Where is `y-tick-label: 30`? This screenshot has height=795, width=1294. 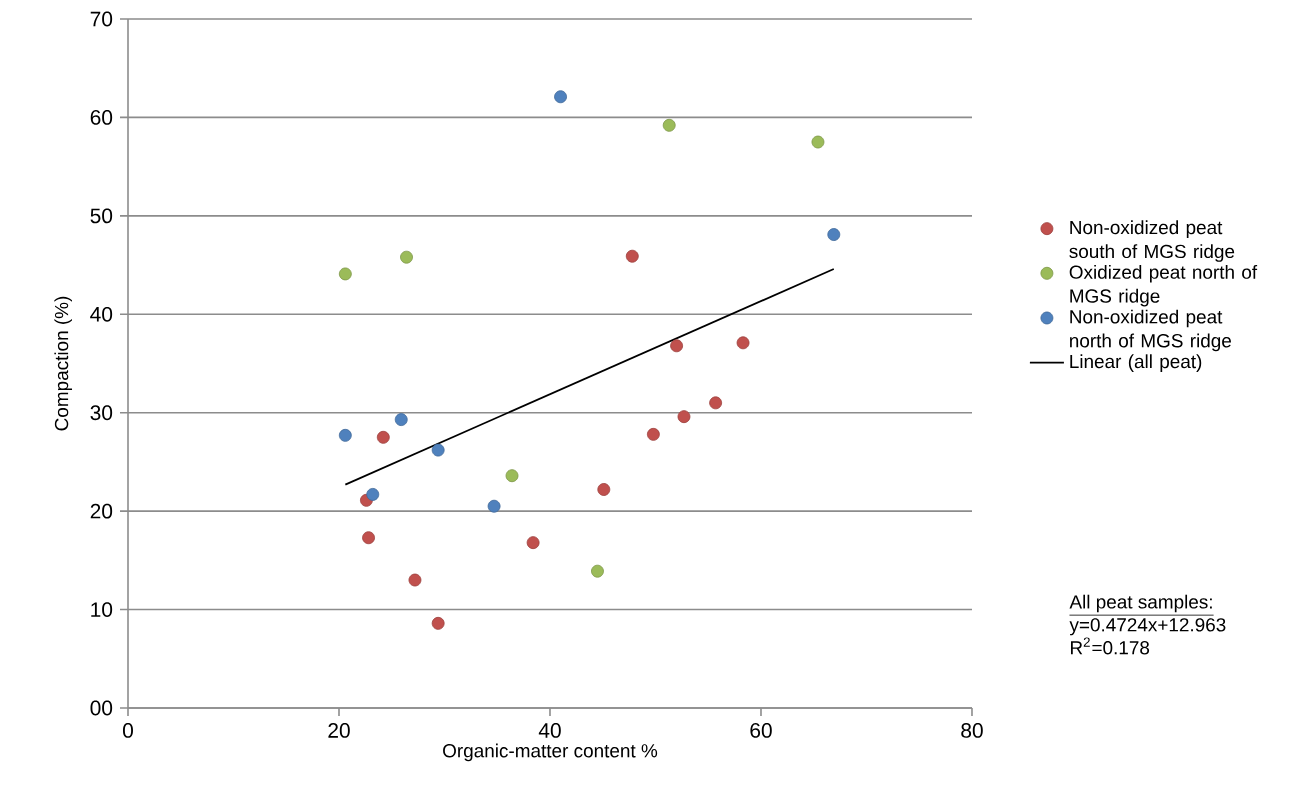
y-tick-label: 30 is located at coordinates (101, 413).